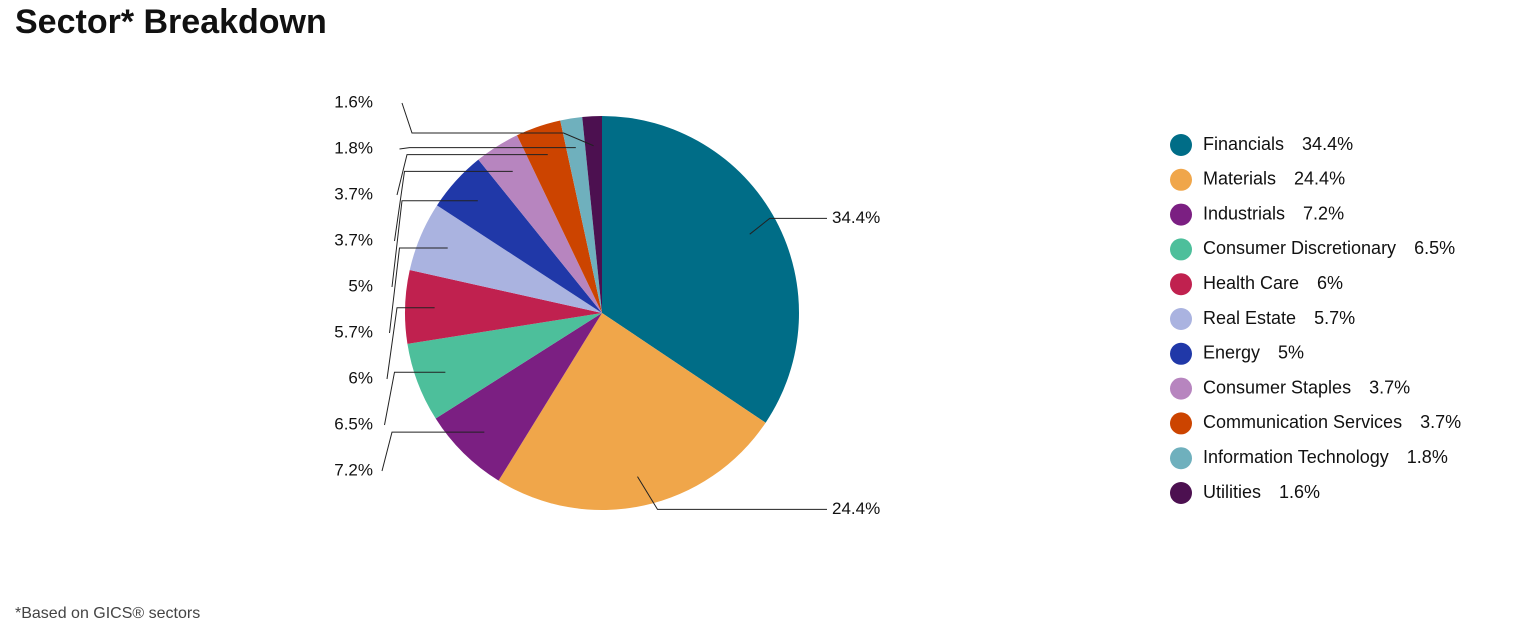  What do you see at coordinates (353, 469) in the screenshot?
I see `data-label: 7.2%` at bounding box center [353, 469].